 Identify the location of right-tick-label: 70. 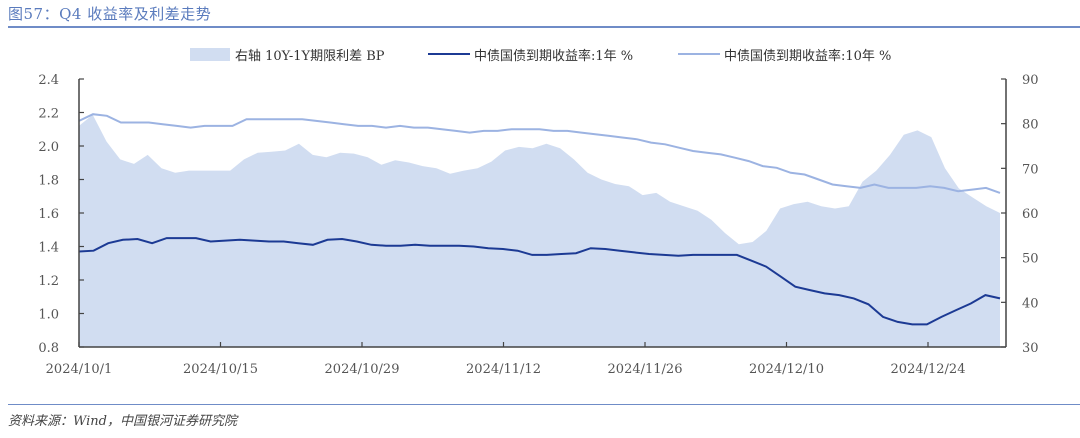
(1030, 169).